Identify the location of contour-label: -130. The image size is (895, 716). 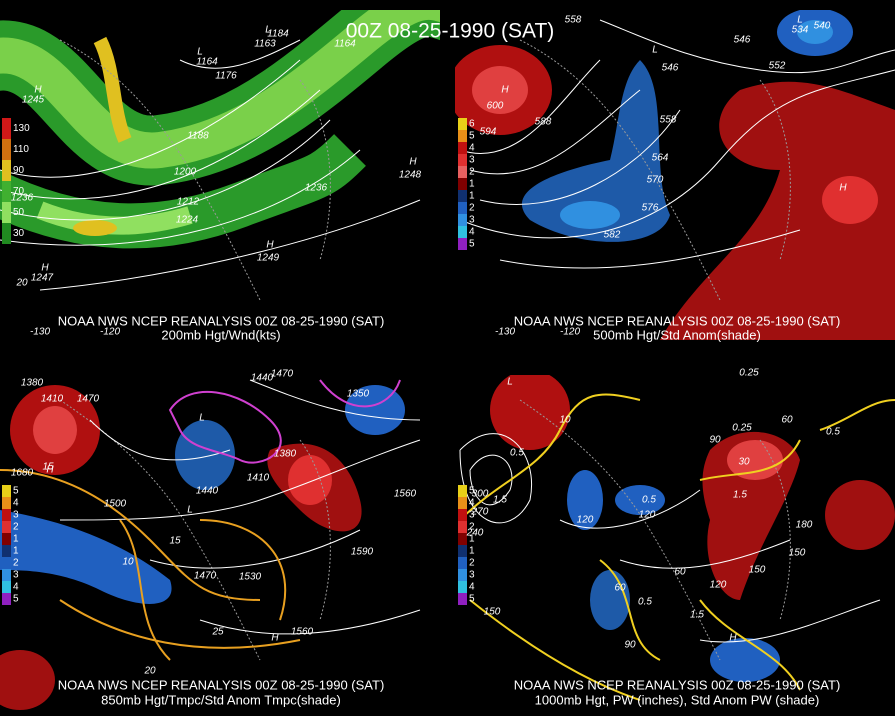
(505, 332).